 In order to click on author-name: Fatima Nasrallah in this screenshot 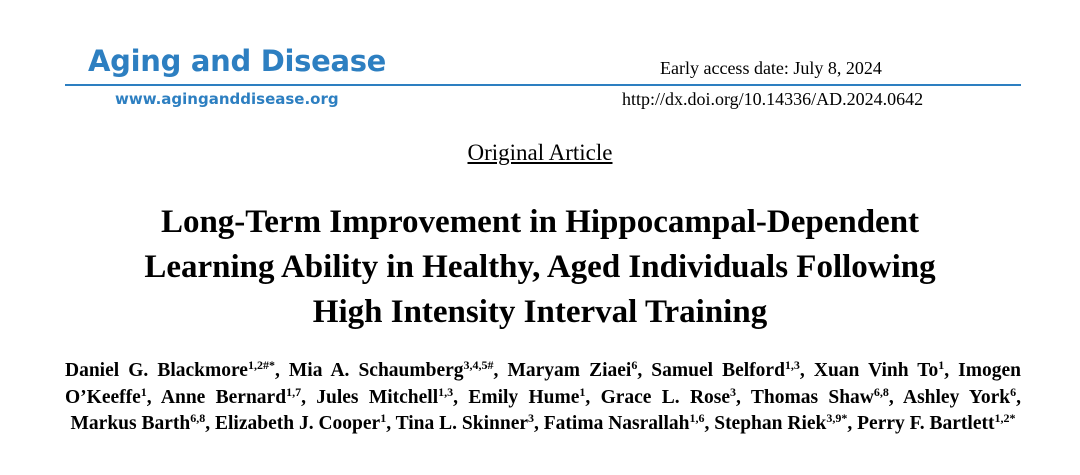, I will do `click(616, 423)`.